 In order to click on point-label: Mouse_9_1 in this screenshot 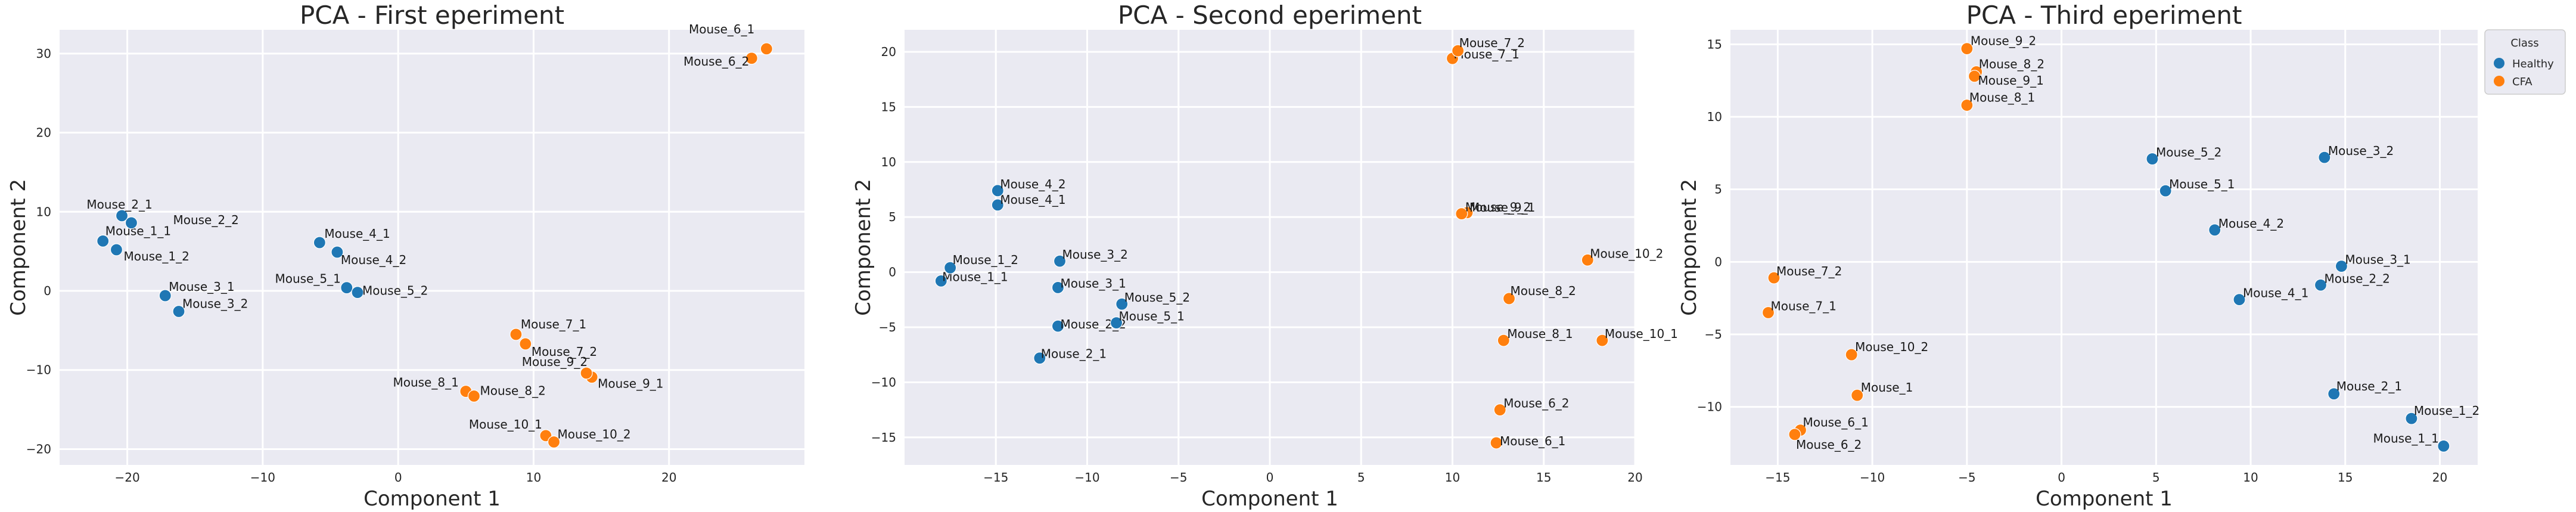, I will do `click(1502, 207)`.